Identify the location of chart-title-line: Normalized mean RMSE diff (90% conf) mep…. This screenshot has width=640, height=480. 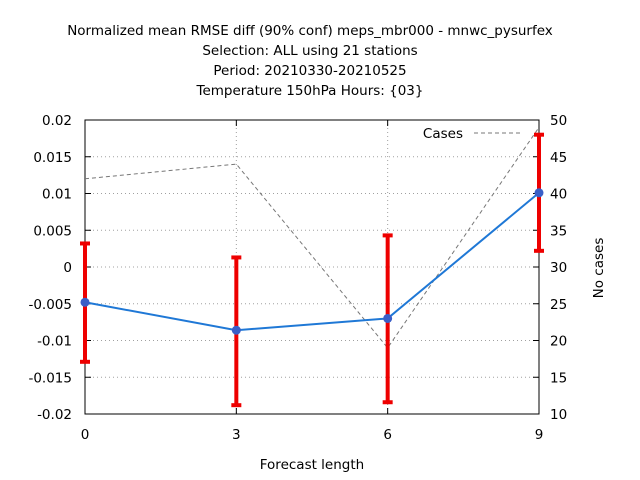
(310, 31).